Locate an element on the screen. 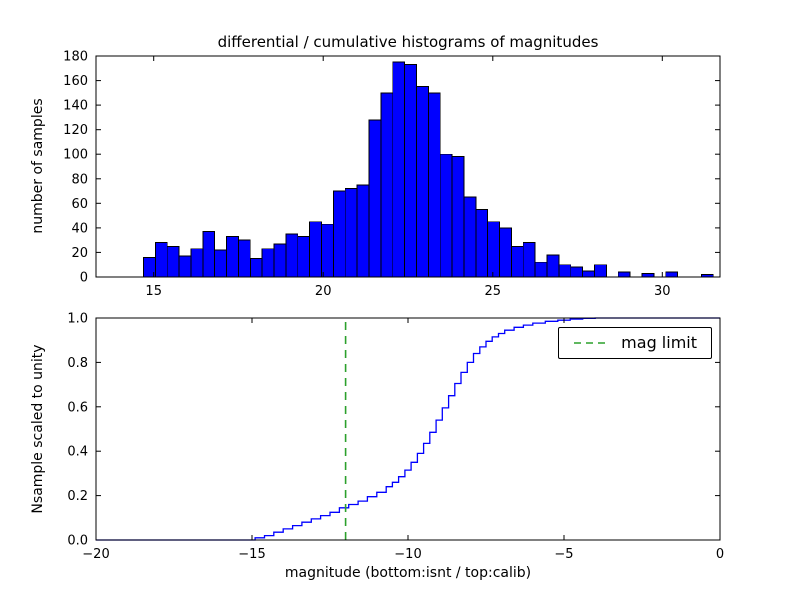 This screenshot has height=600, width=800. x-tick-label: 30 is located at coordinates (662, 291).